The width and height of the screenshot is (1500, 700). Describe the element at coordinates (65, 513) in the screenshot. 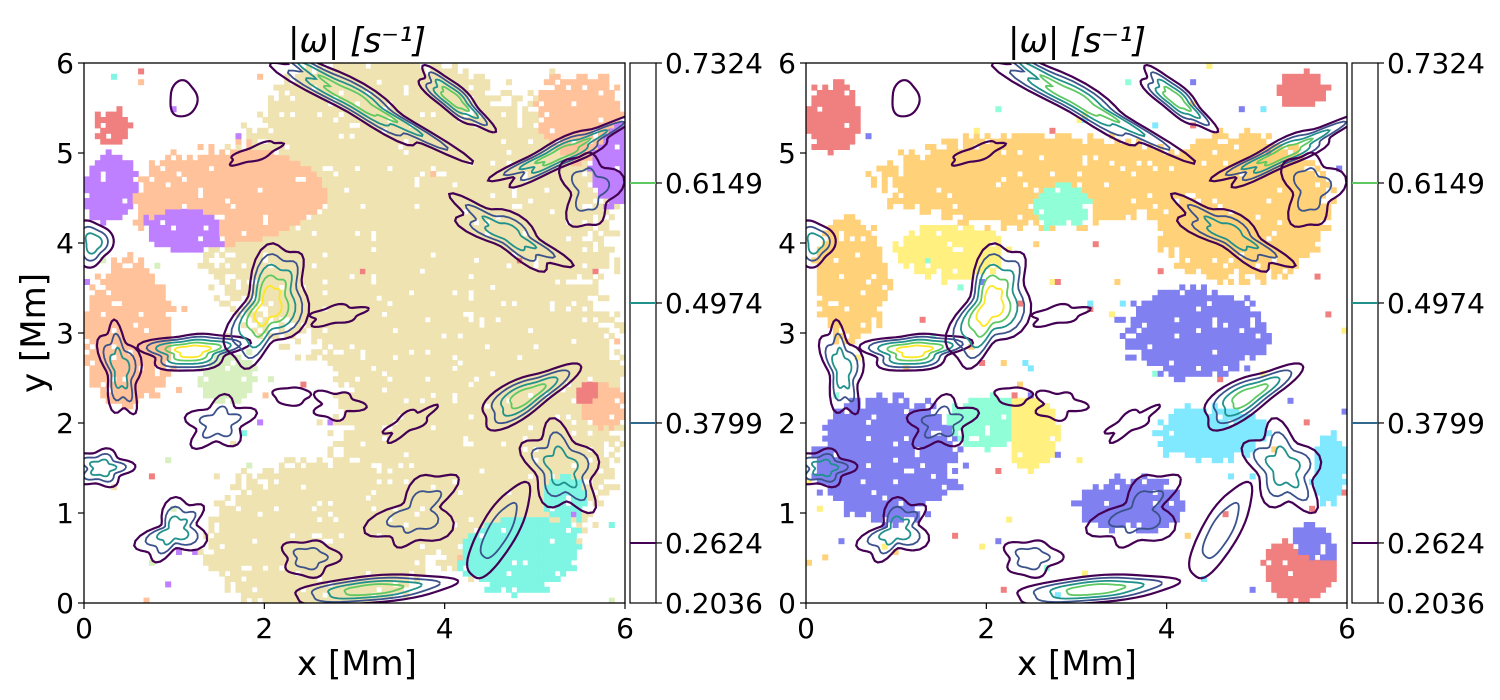

I see `y-tick-label: 1` at that location.